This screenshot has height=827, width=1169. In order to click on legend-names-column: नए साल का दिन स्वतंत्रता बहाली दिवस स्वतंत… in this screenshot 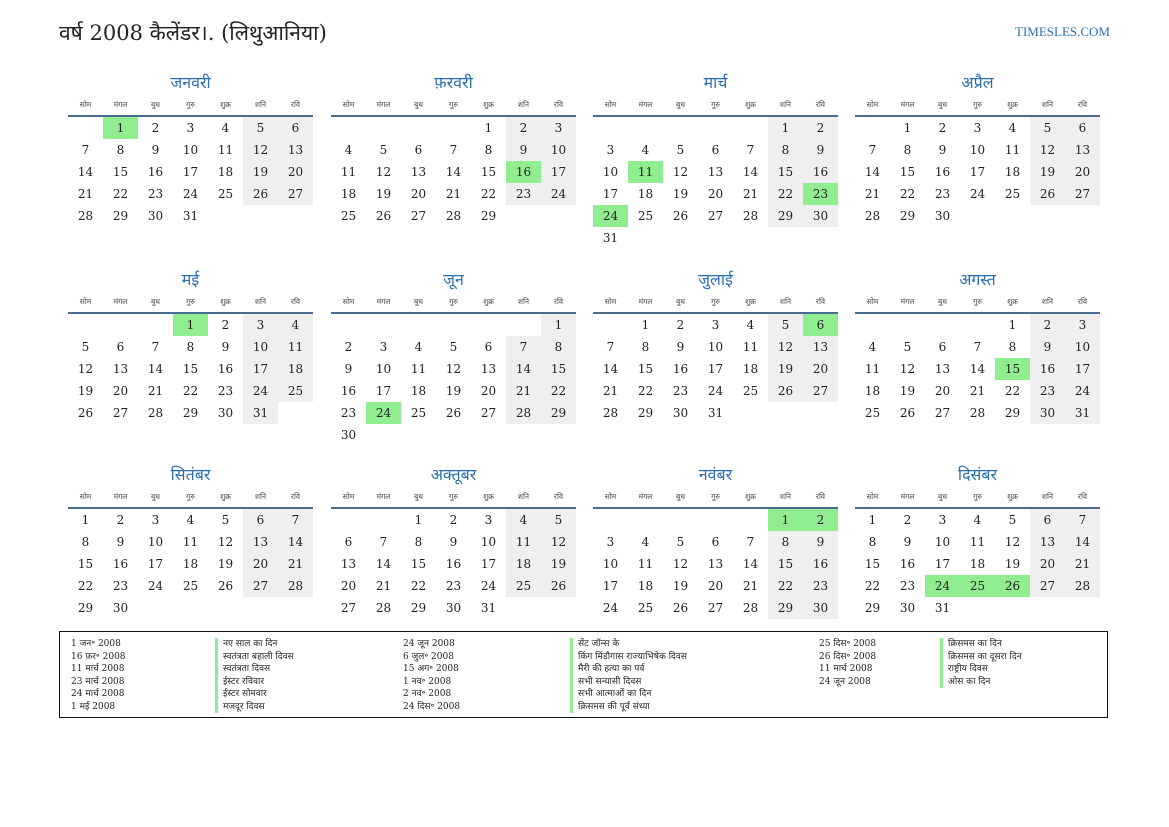, I will do `click(254, 675)`.